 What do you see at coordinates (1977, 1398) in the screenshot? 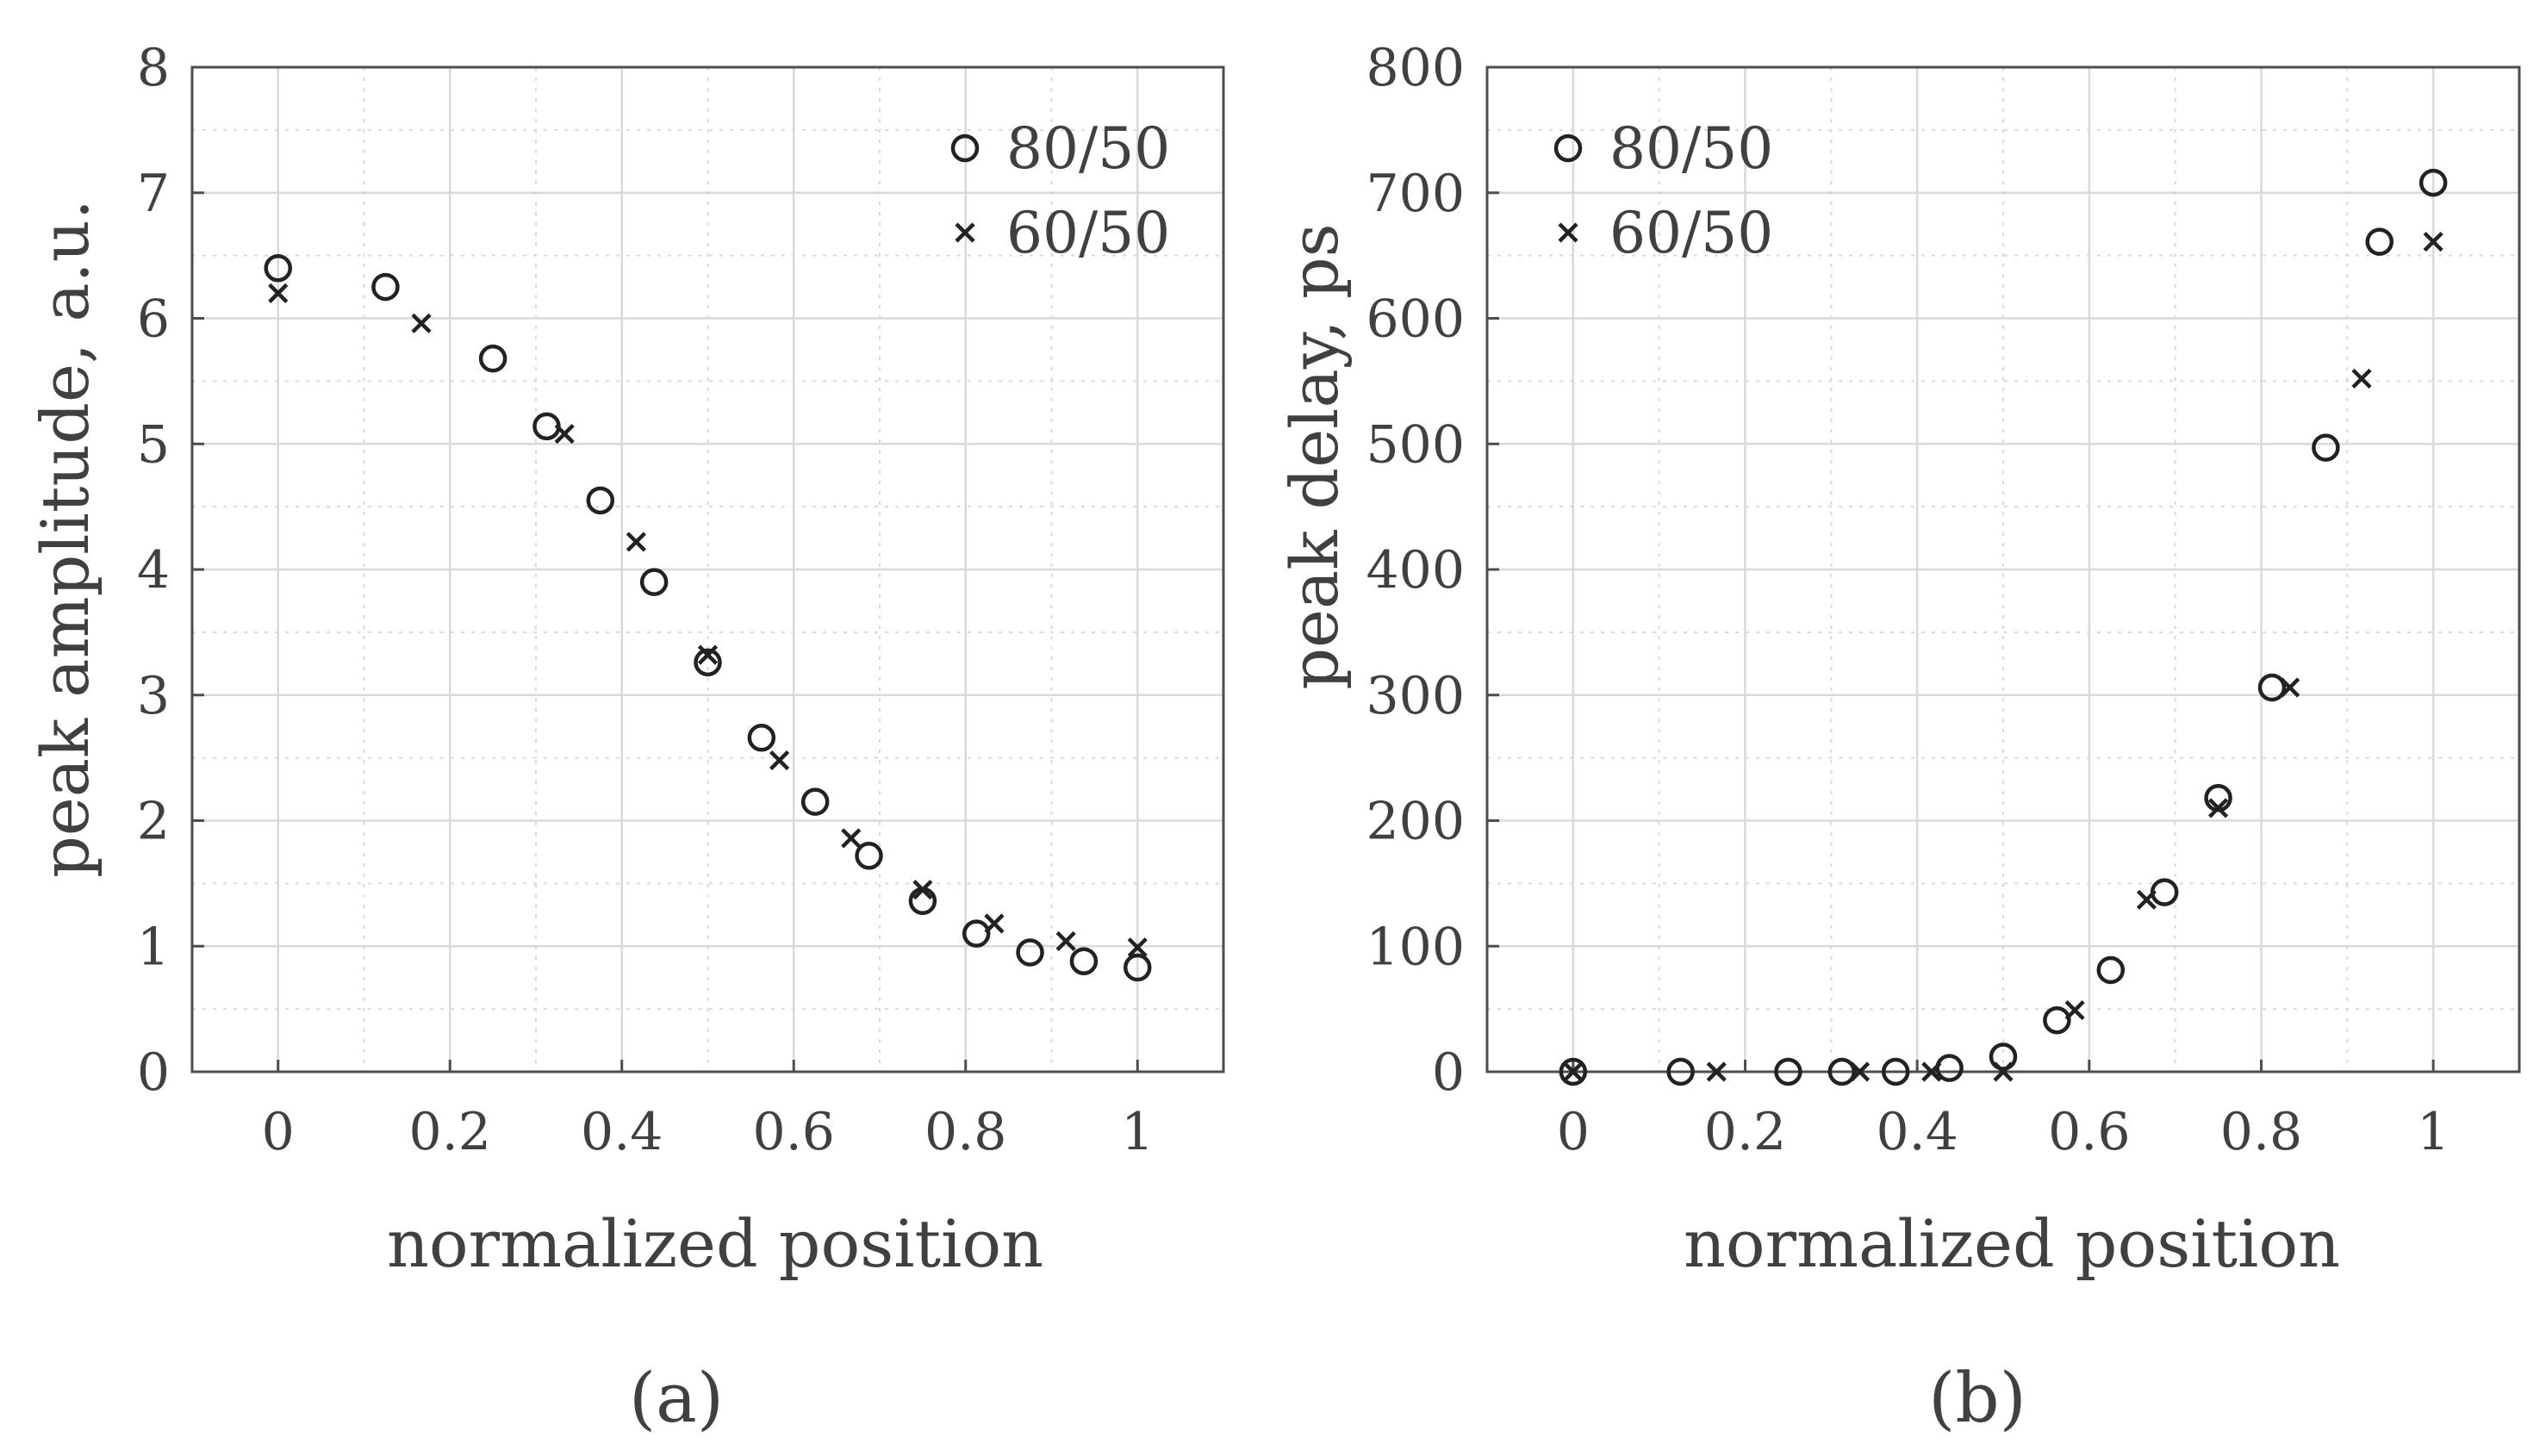
I see `panel-b-label: (b)` at bounding box center [1977, 1398].